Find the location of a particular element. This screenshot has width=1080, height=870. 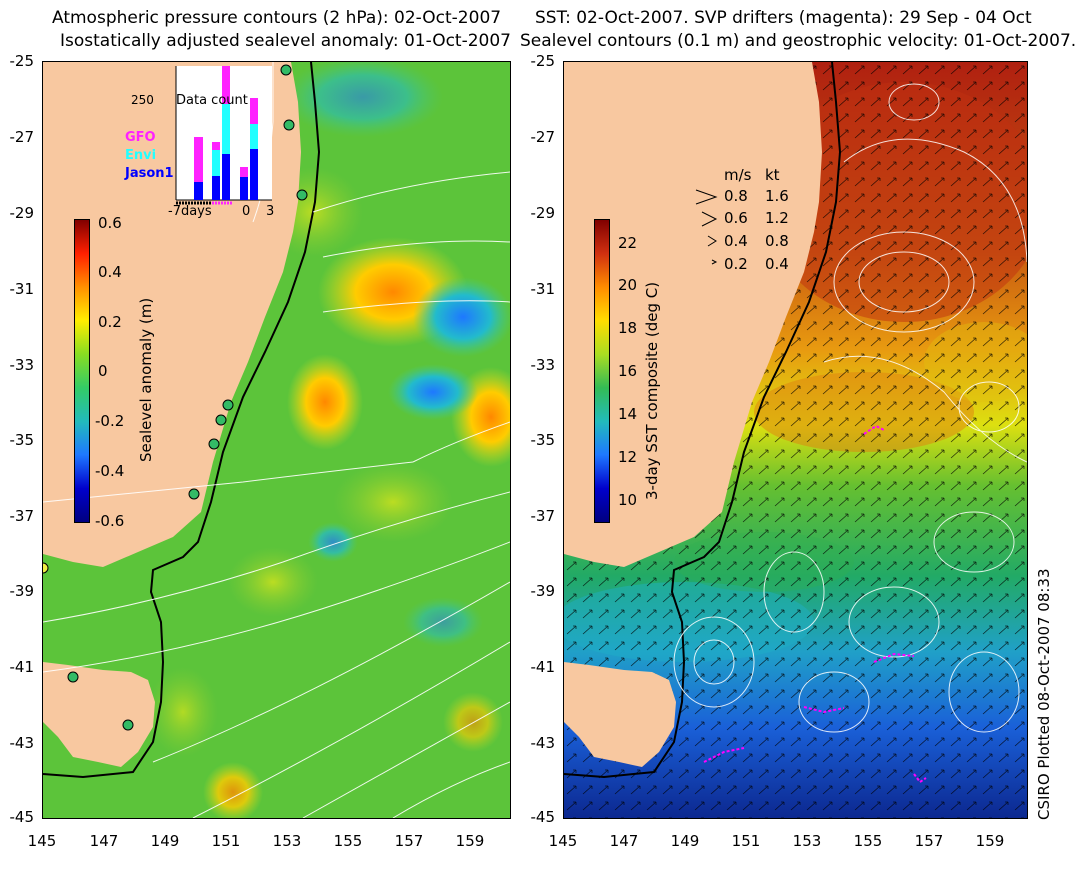

velocity-key-kt: 0.8 is located at coordinates (777, 241).